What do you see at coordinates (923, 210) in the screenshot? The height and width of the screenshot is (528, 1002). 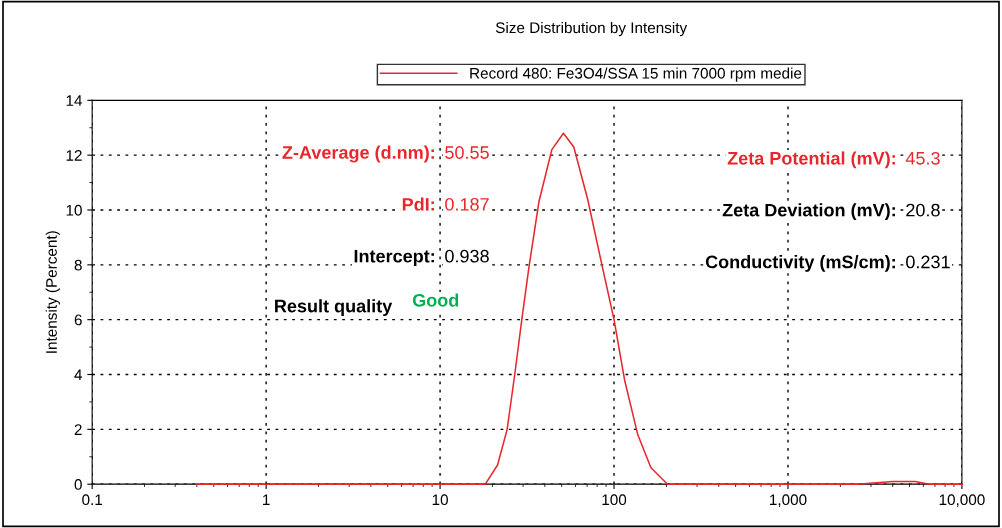 I see `annotation: 20.8` at bounding box center [923, 210].